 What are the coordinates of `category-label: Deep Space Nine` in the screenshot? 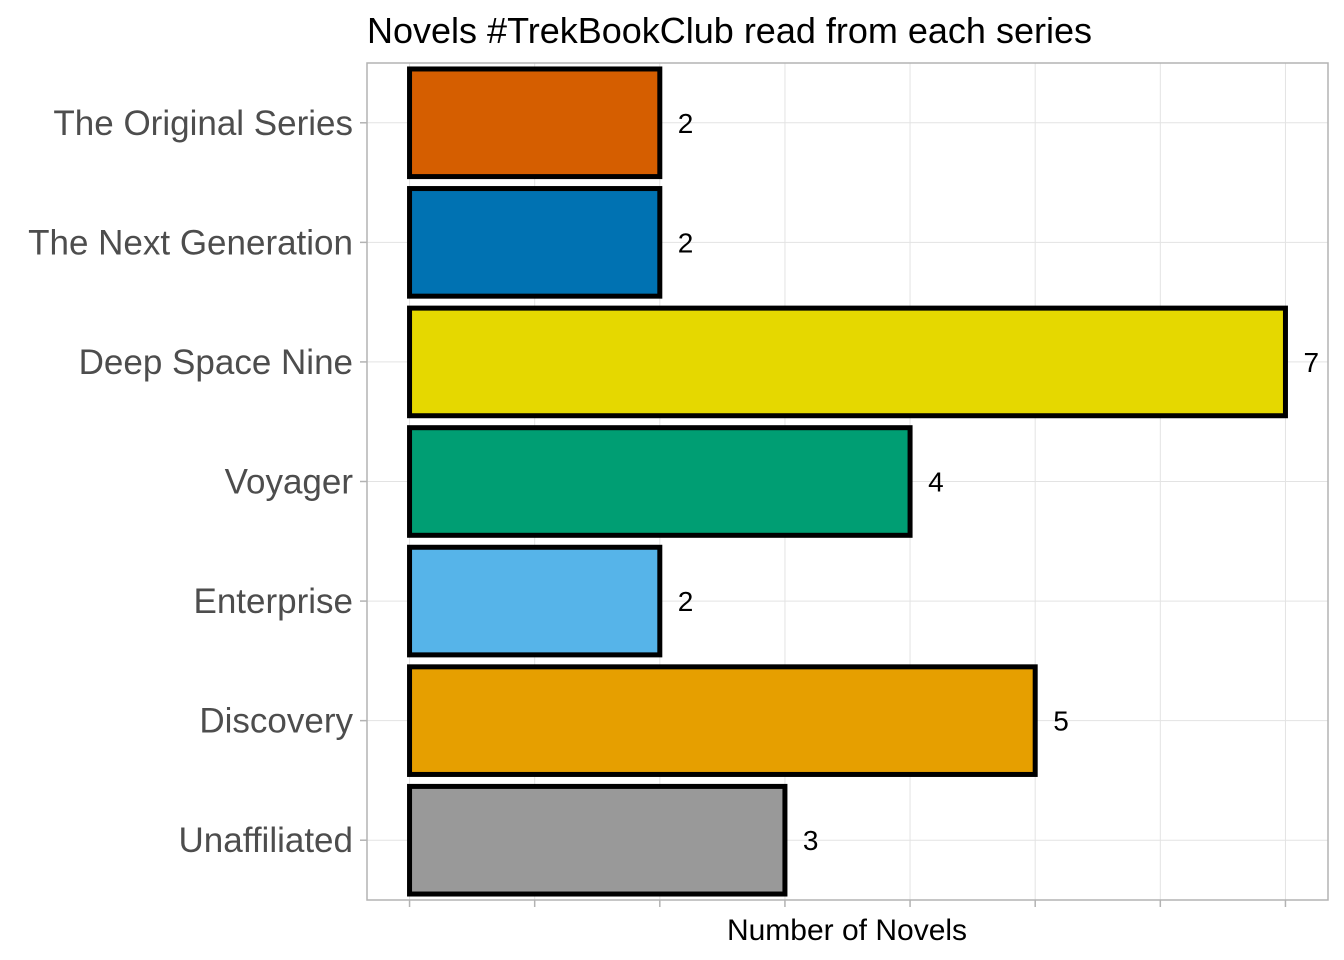 It's located at (216, 362).